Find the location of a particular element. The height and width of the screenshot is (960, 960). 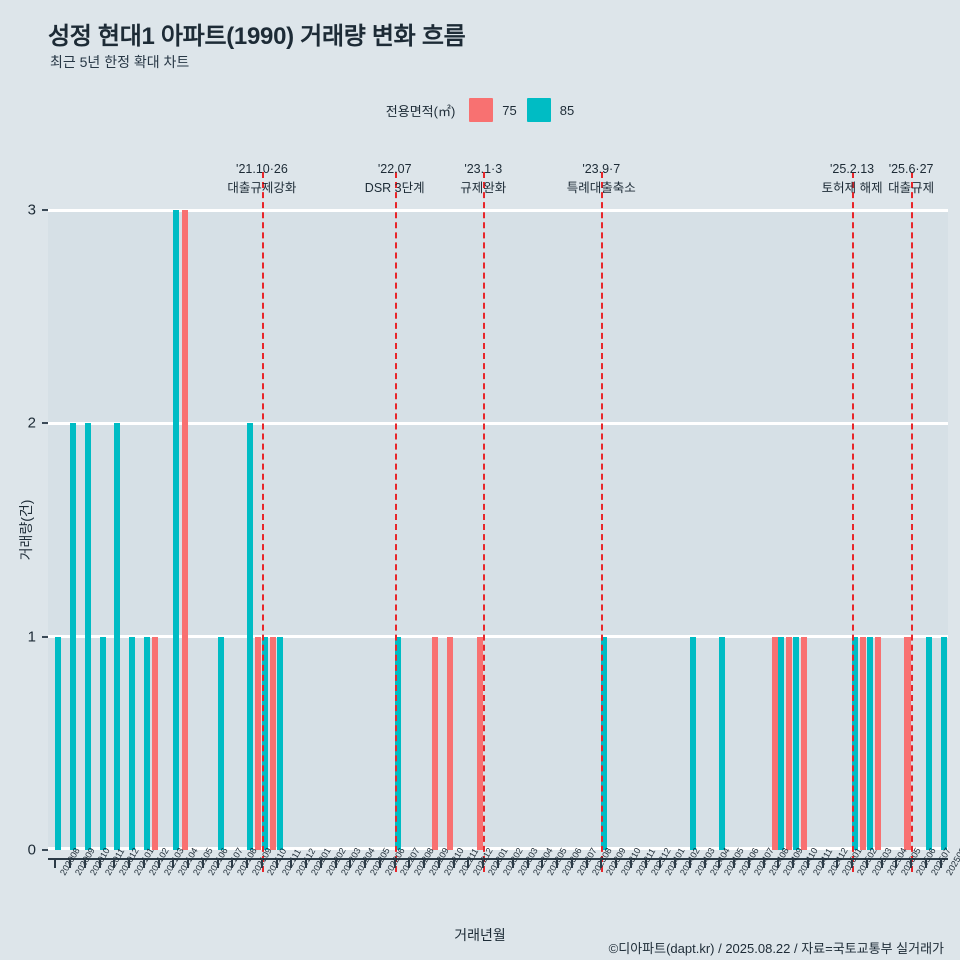

legend-label-85: 85 is located at coordinates (567, 110).